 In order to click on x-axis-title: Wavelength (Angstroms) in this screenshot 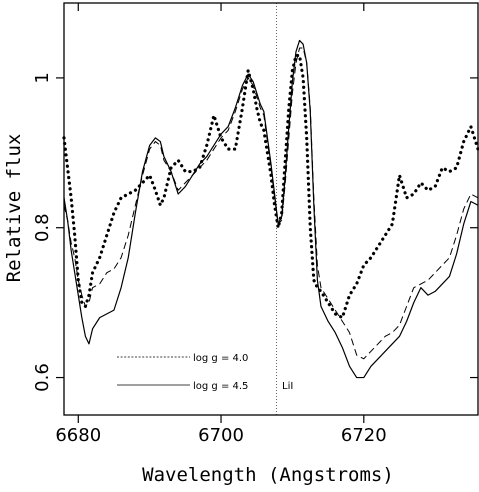, I will do `click(268, 475)`.